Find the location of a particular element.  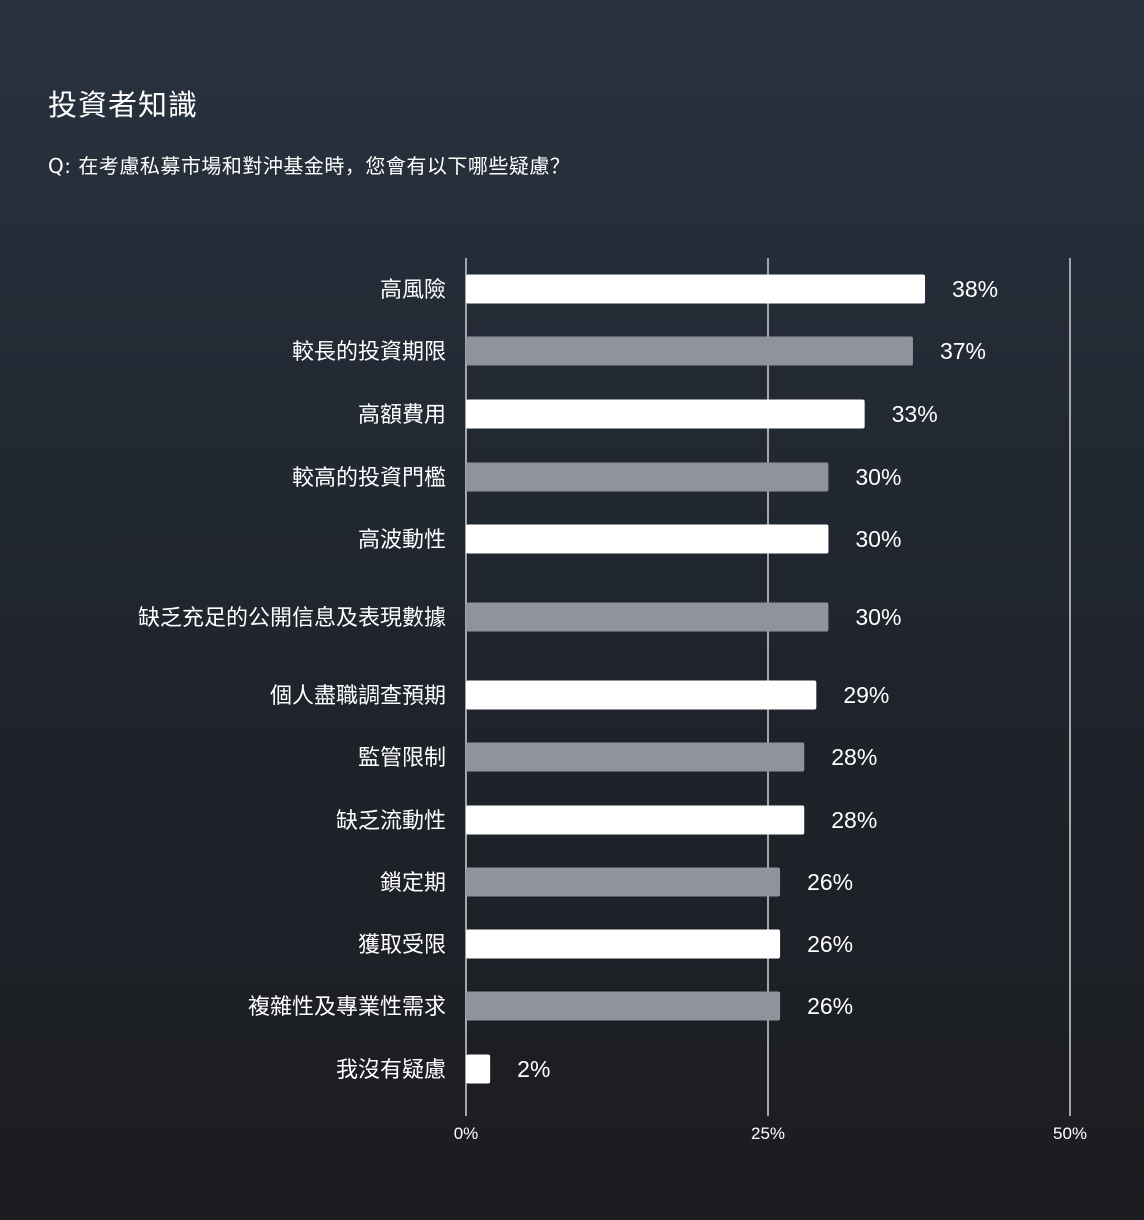

category-label: 較高的投資門檻 is located at coordinates (369, 478).